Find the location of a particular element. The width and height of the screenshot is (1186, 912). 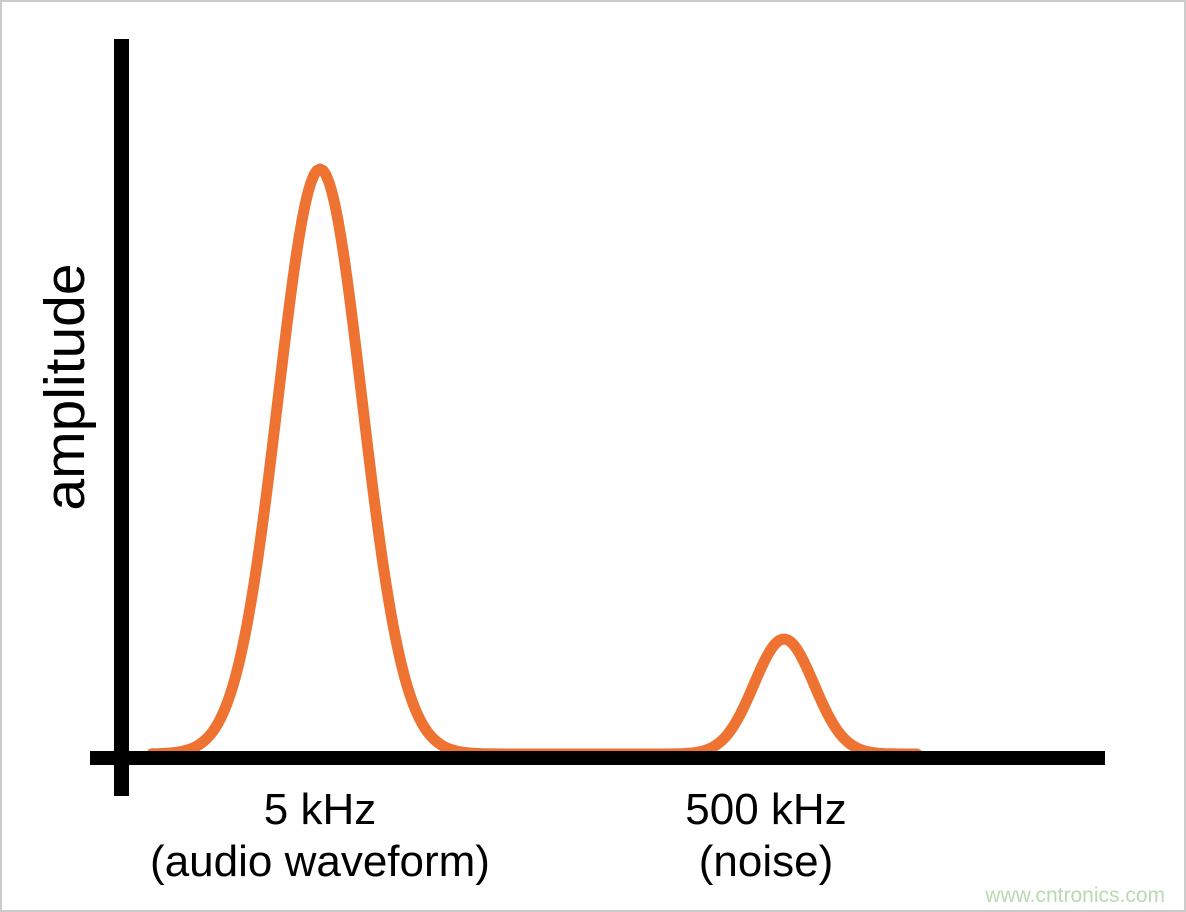

peak2-frequency-label: 500 kHz is located at coordinates (765, 809).